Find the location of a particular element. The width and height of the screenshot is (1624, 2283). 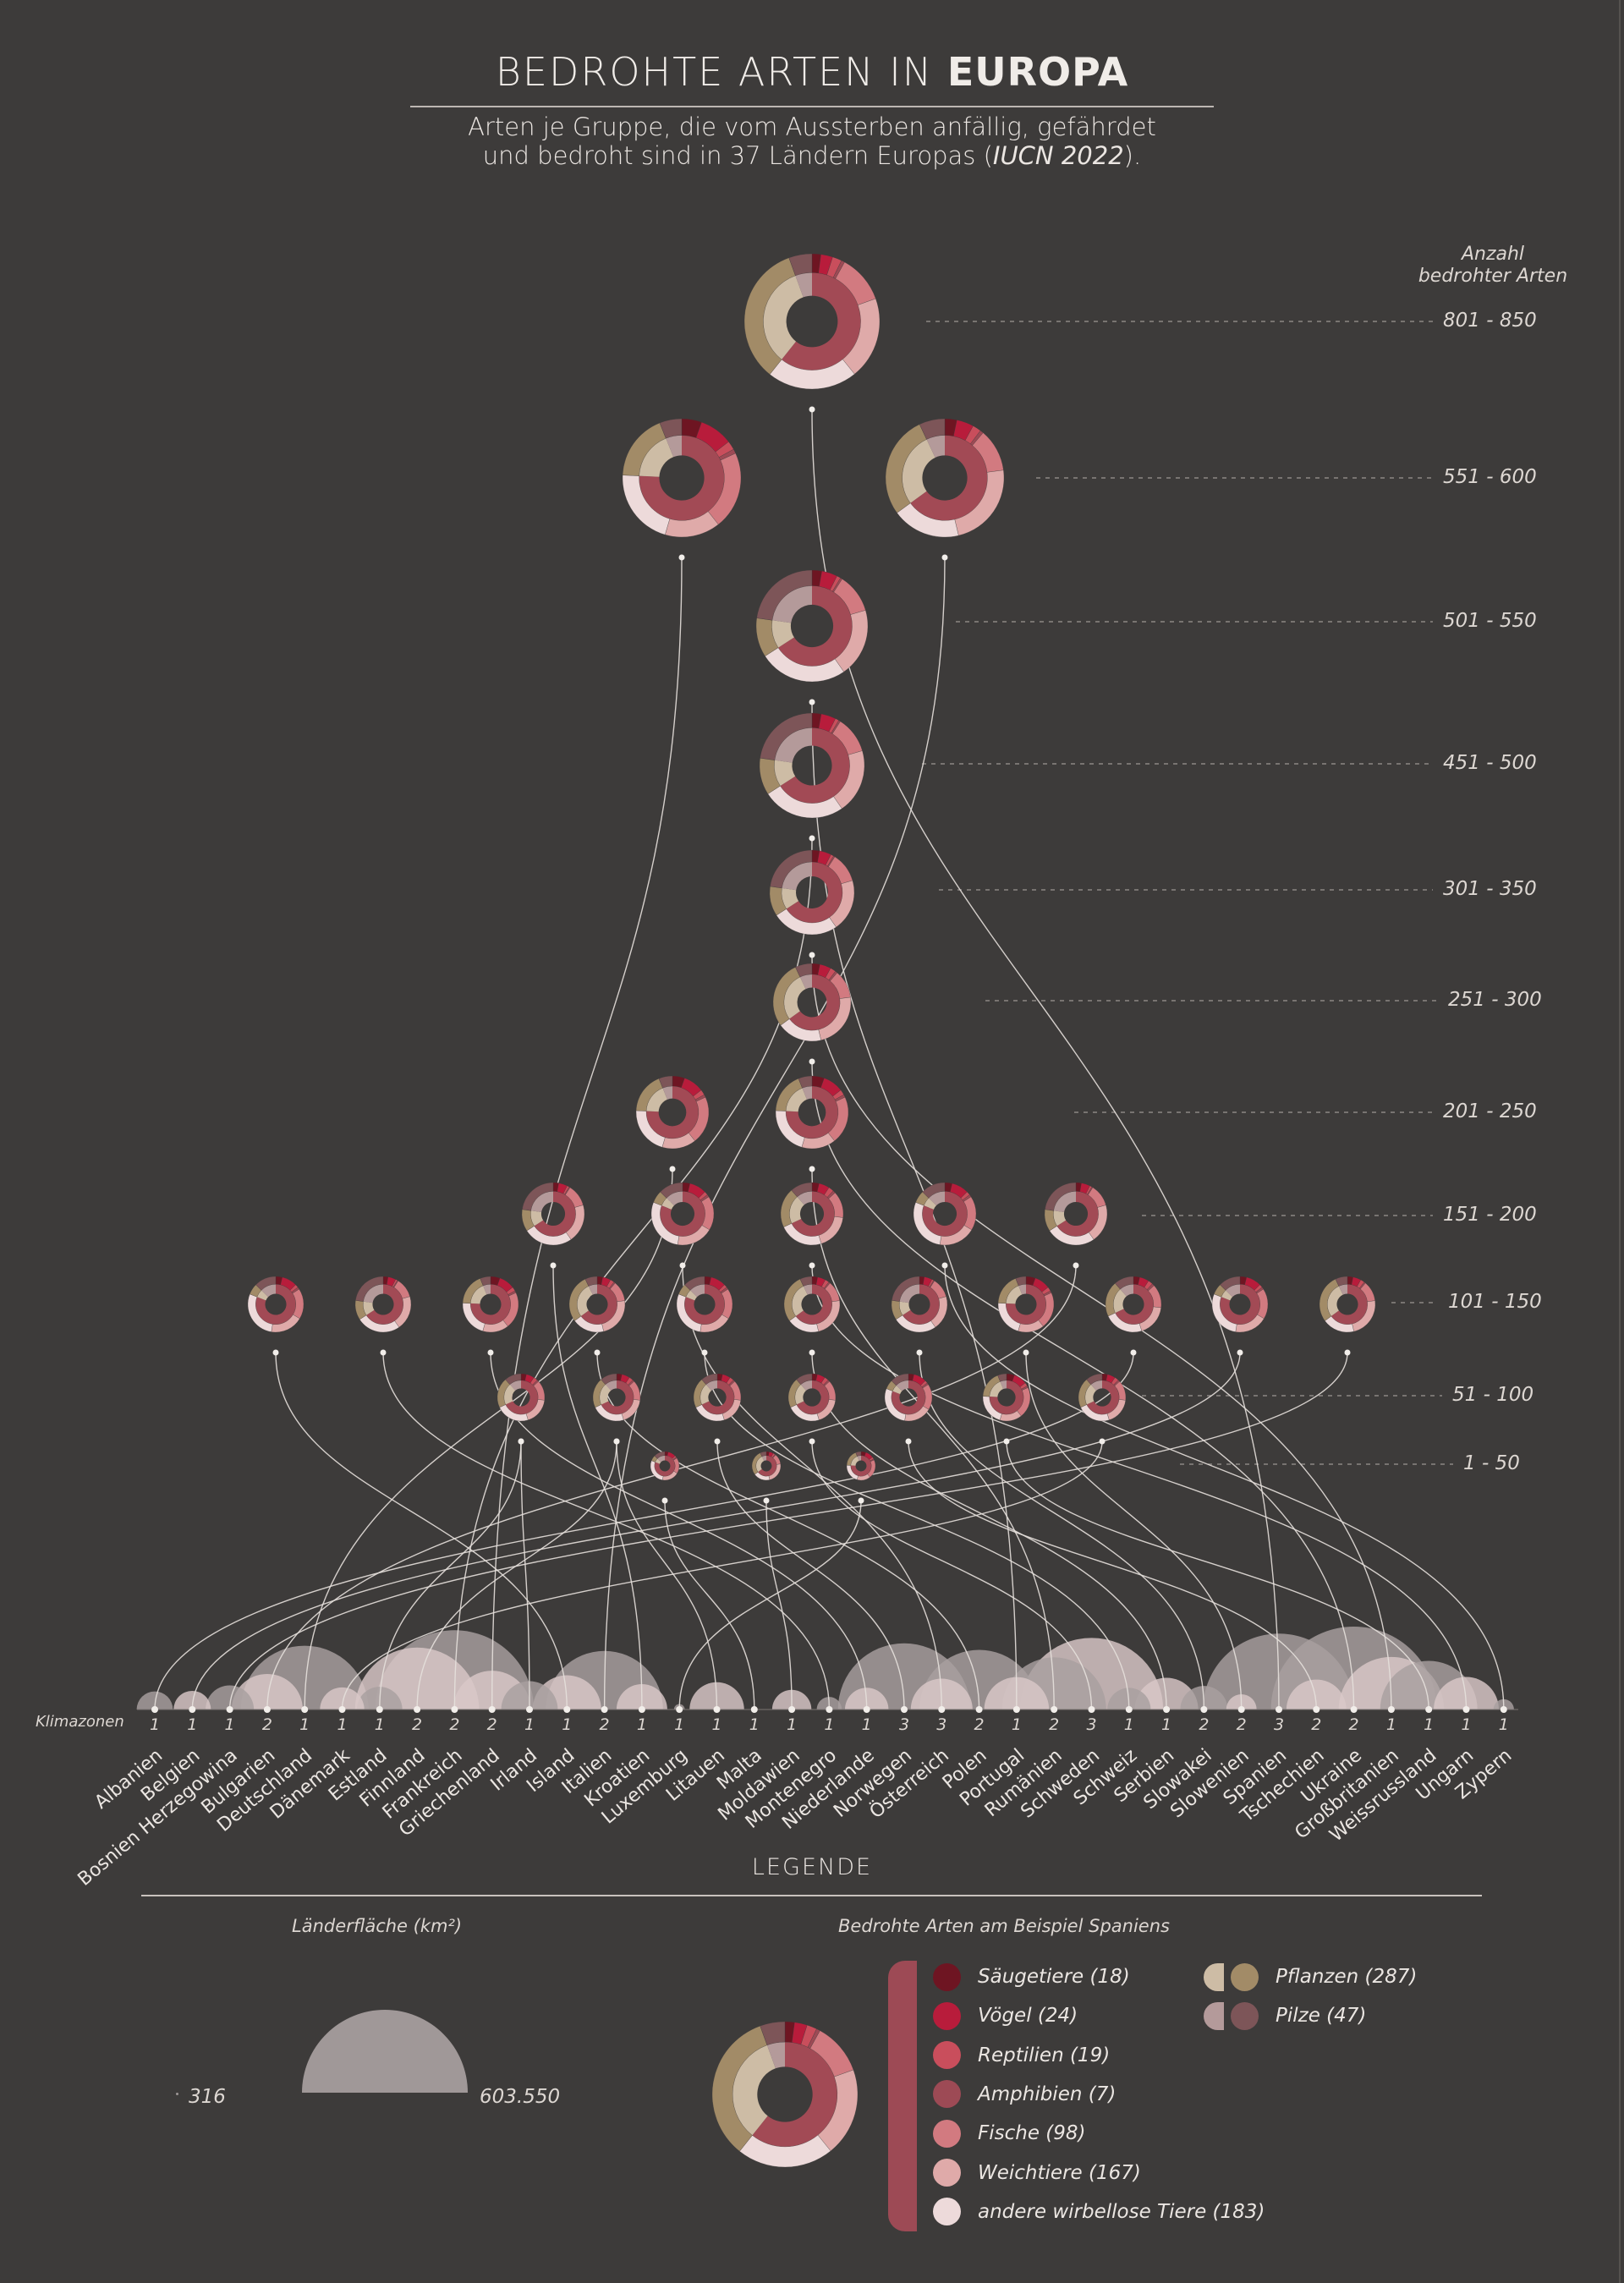

legend-item-reptilien: Reptilien (19) is located at coordinates (1022, 2055).